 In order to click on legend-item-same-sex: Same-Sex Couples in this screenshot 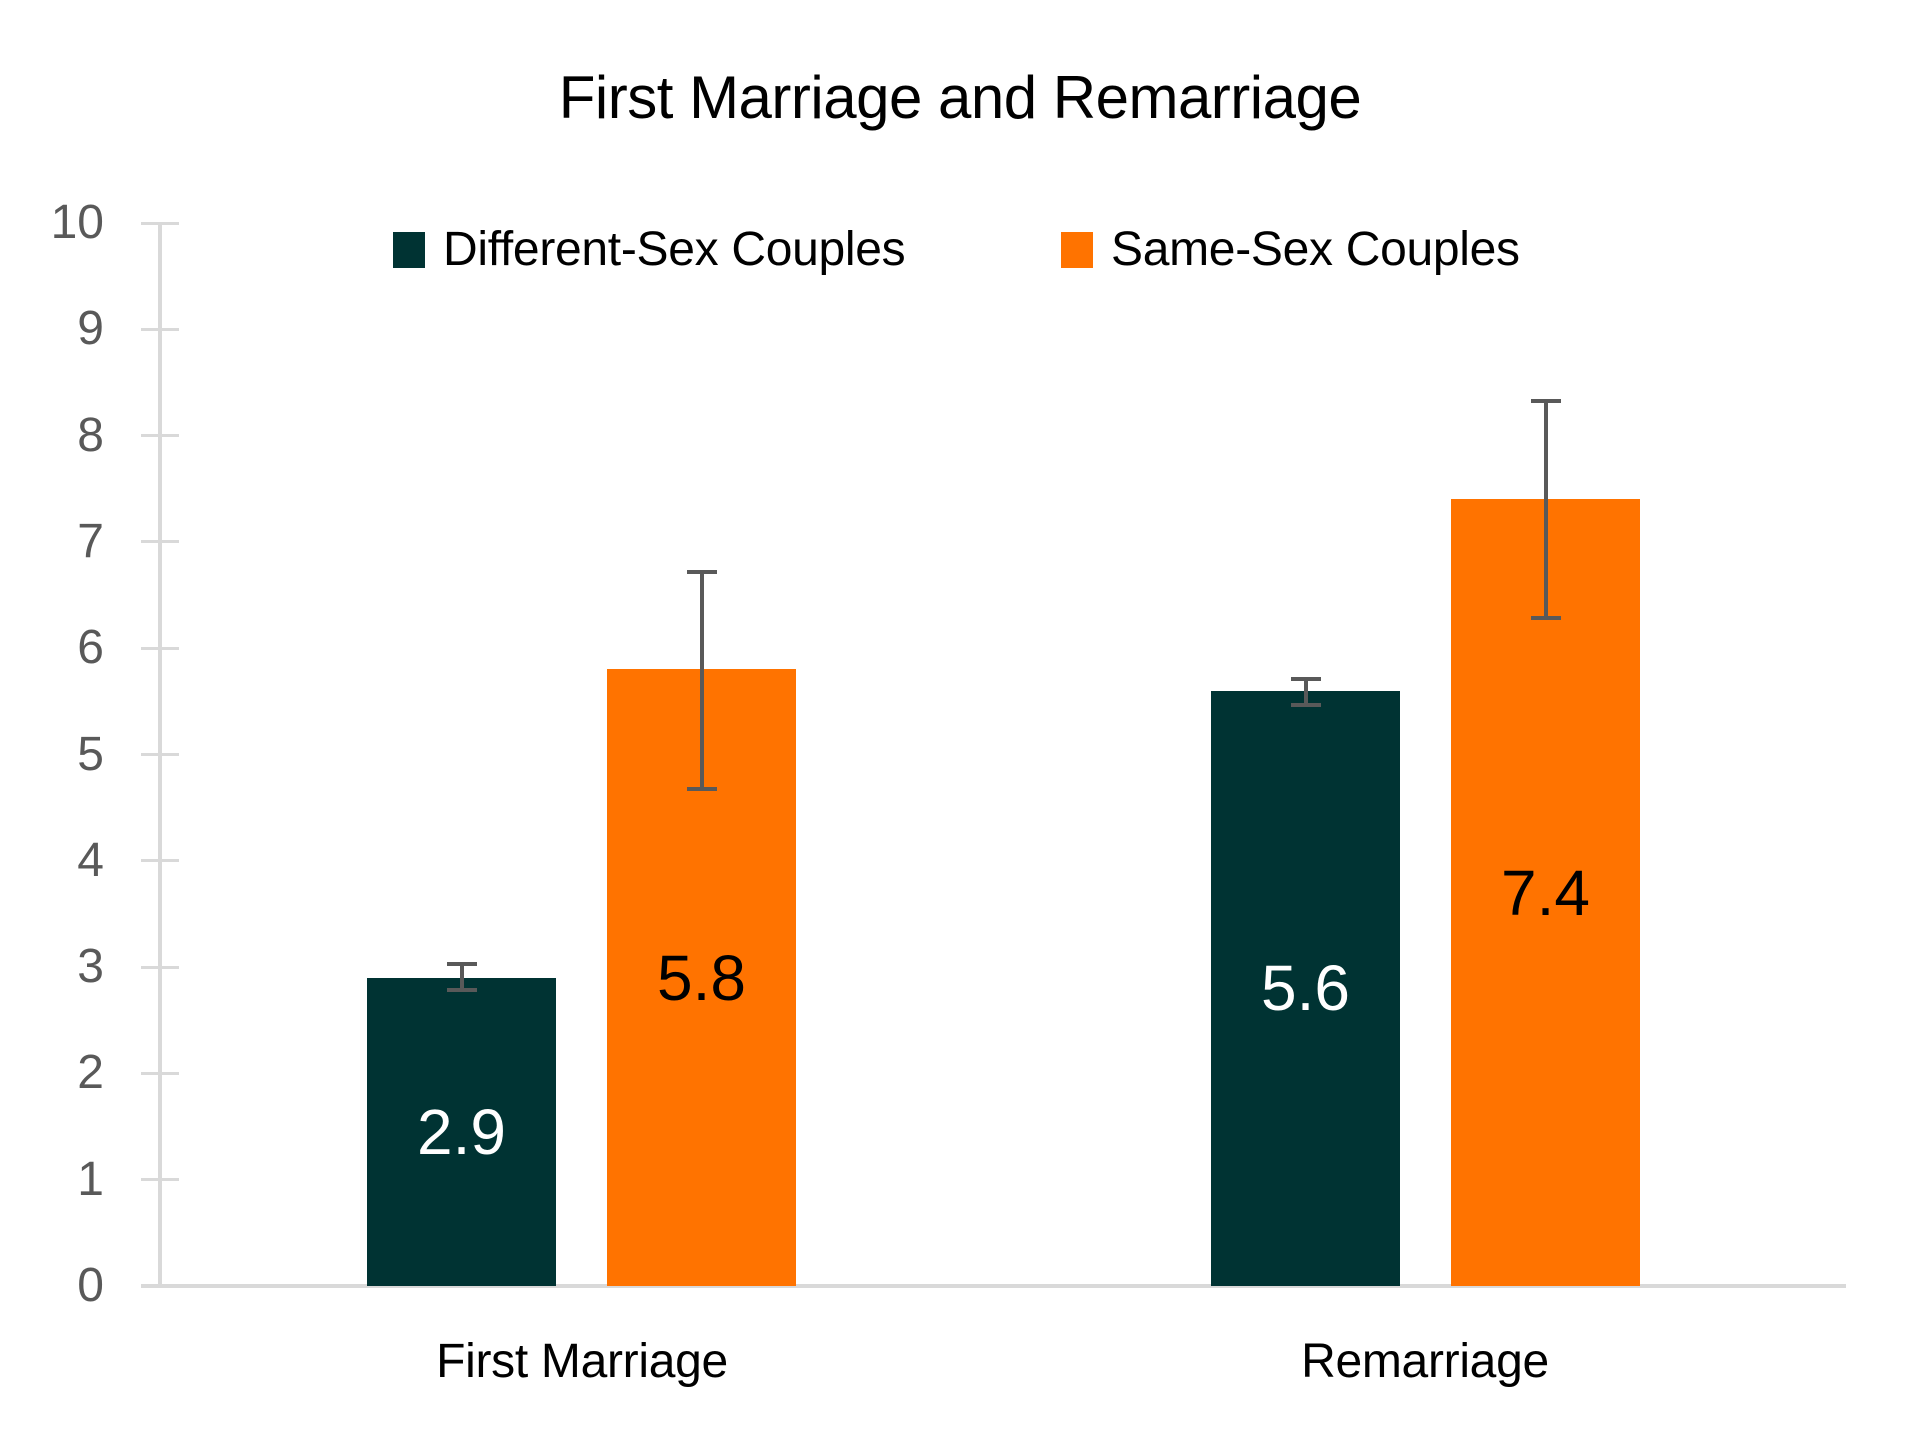, I will do `click(1290, 250)`.